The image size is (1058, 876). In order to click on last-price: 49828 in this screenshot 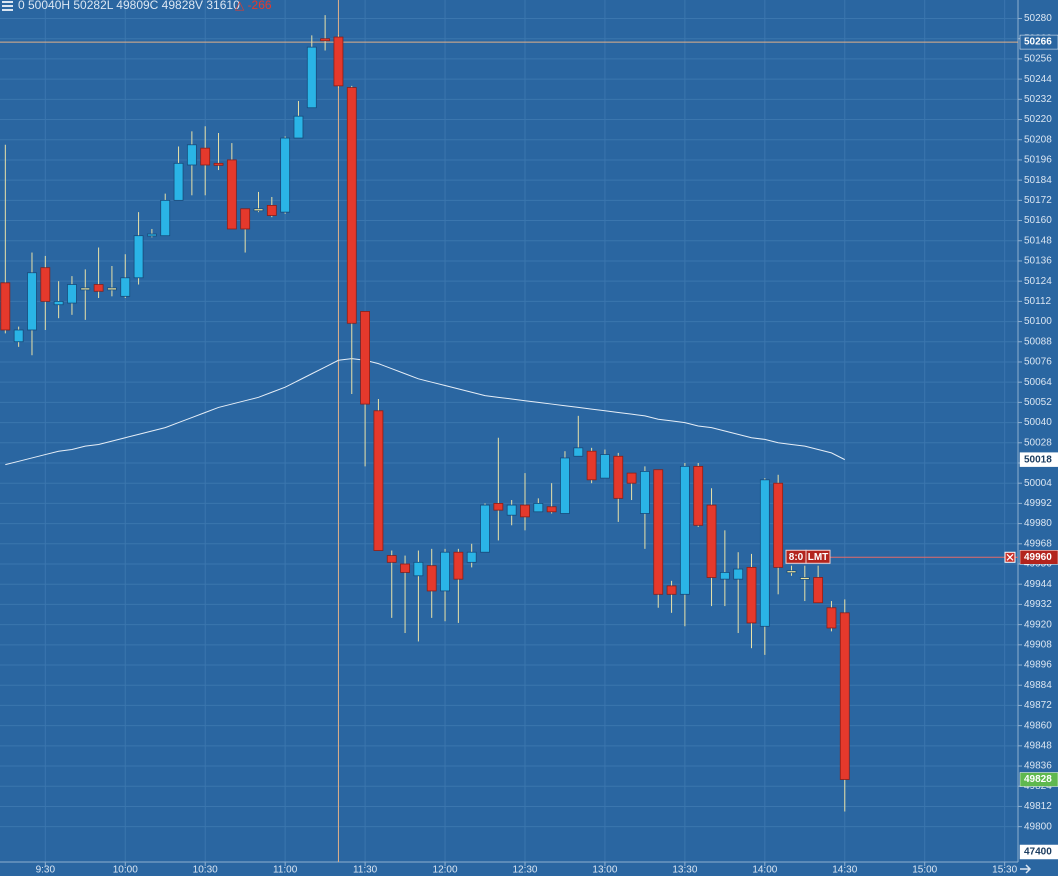, I will do `click(1038, 779)`.